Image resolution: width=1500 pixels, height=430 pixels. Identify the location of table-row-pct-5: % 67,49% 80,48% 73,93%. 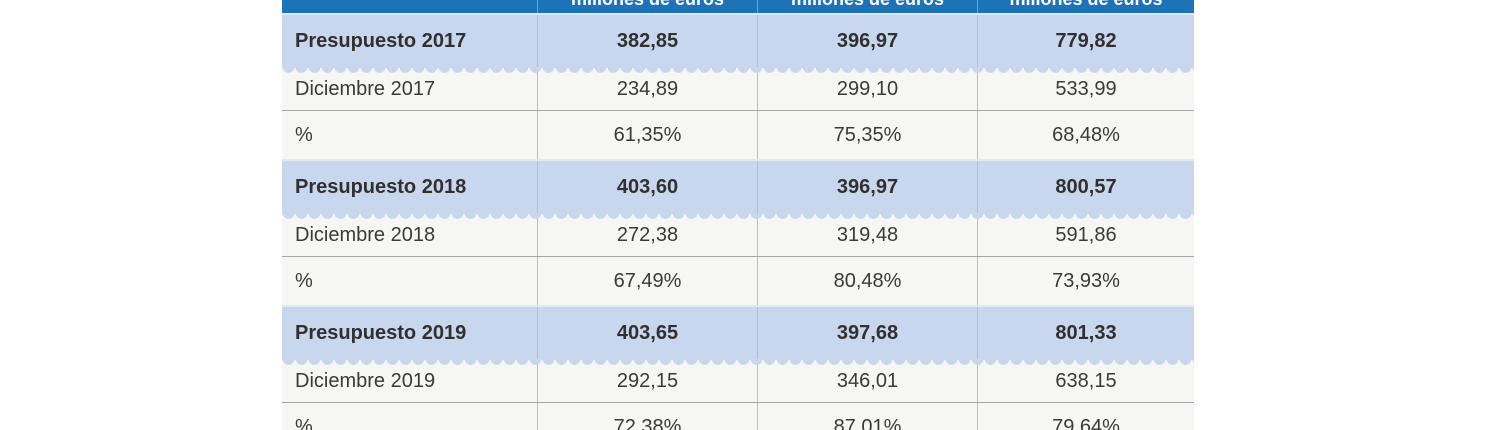
(738, 281).